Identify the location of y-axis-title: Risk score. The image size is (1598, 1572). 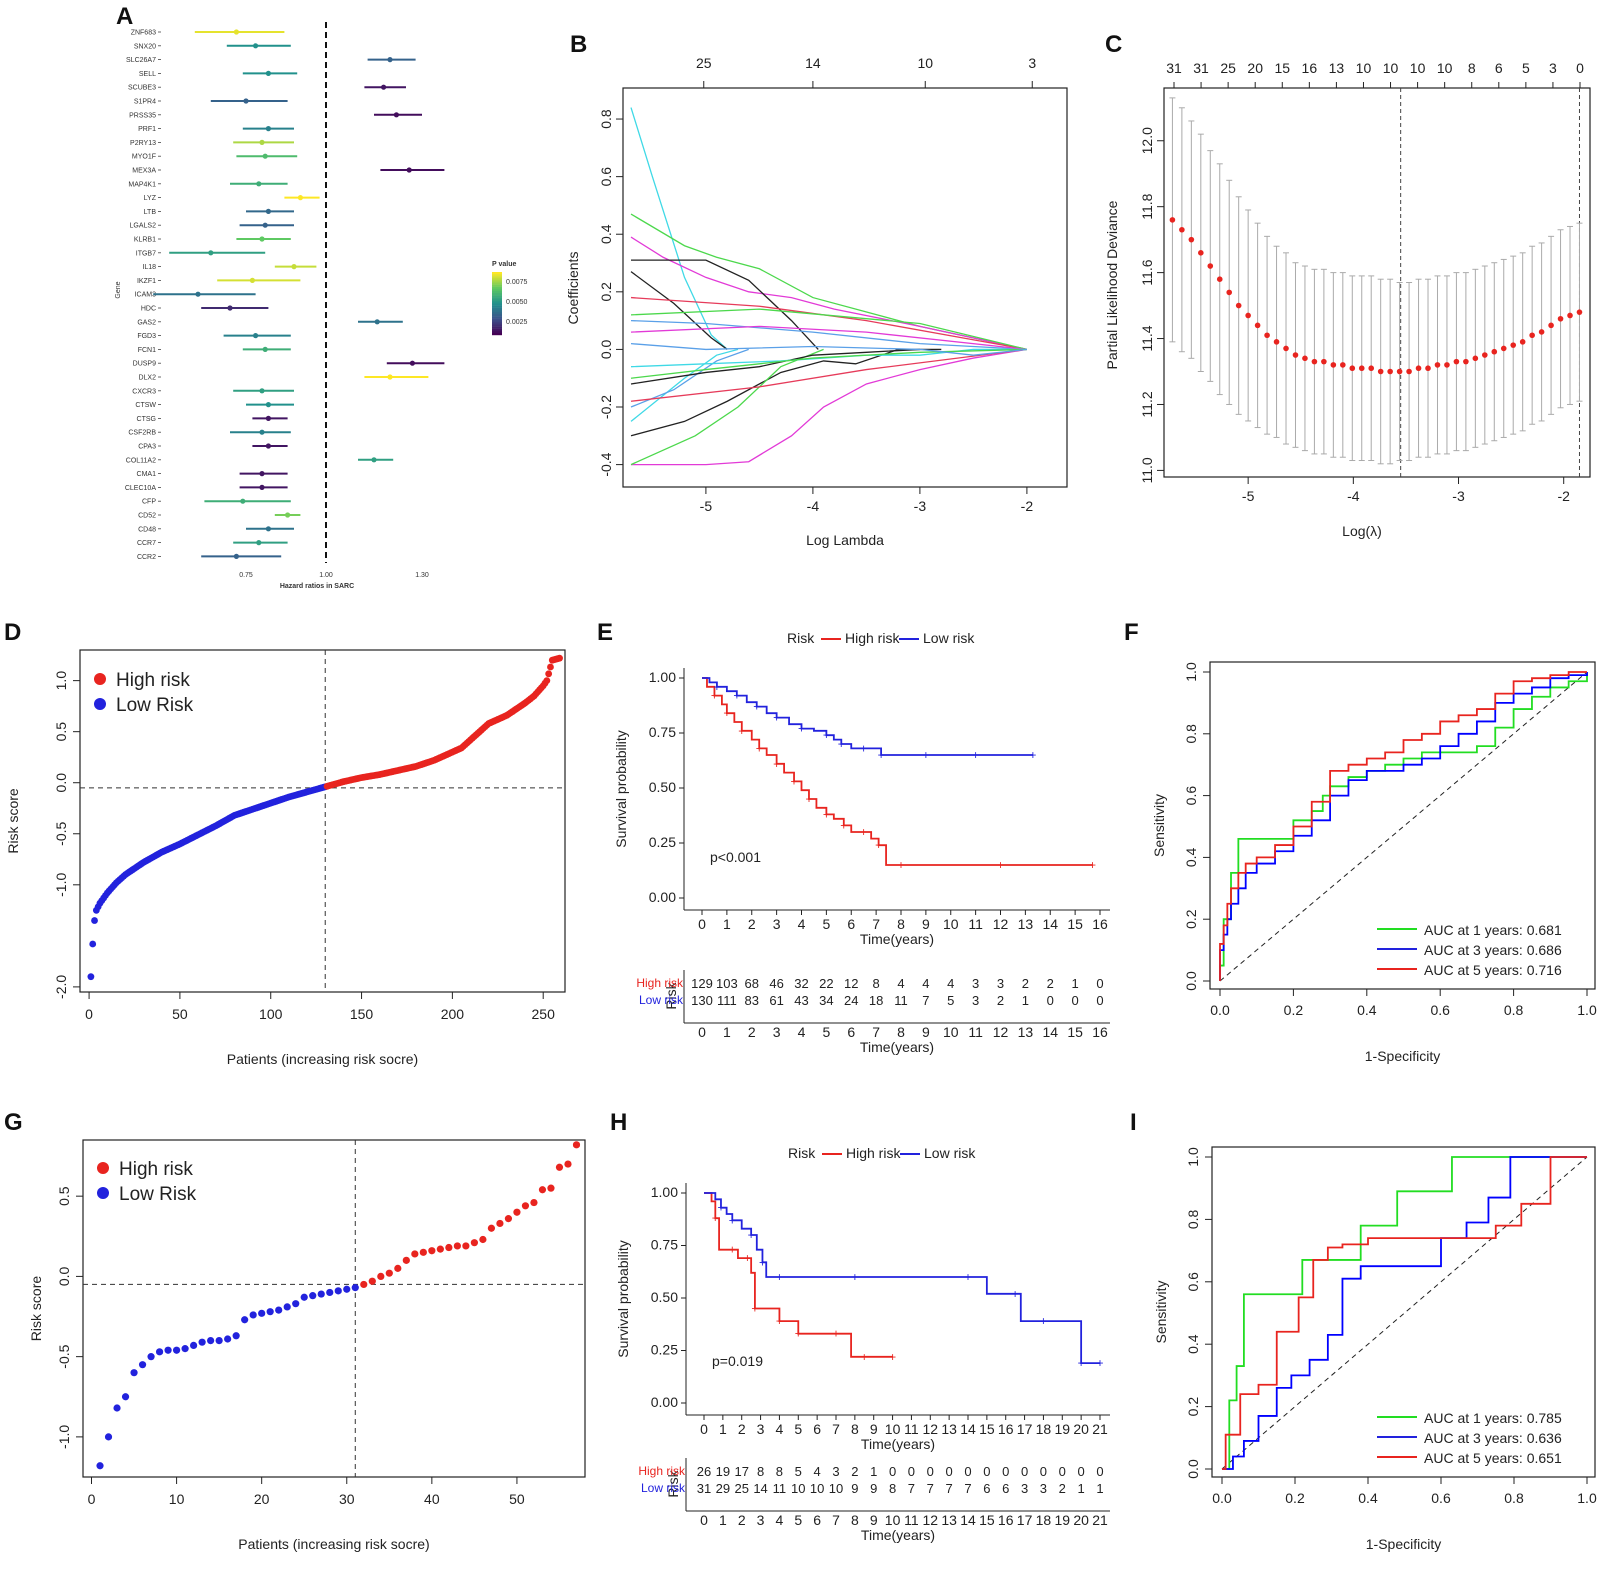
(13, 821).